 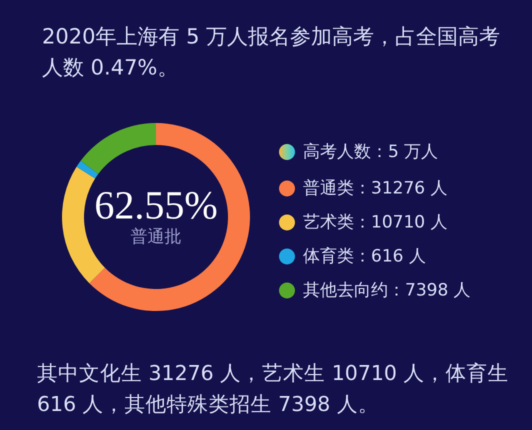 I want to click on legend-label: 体育类：616 人, so click(x=364, y=256).